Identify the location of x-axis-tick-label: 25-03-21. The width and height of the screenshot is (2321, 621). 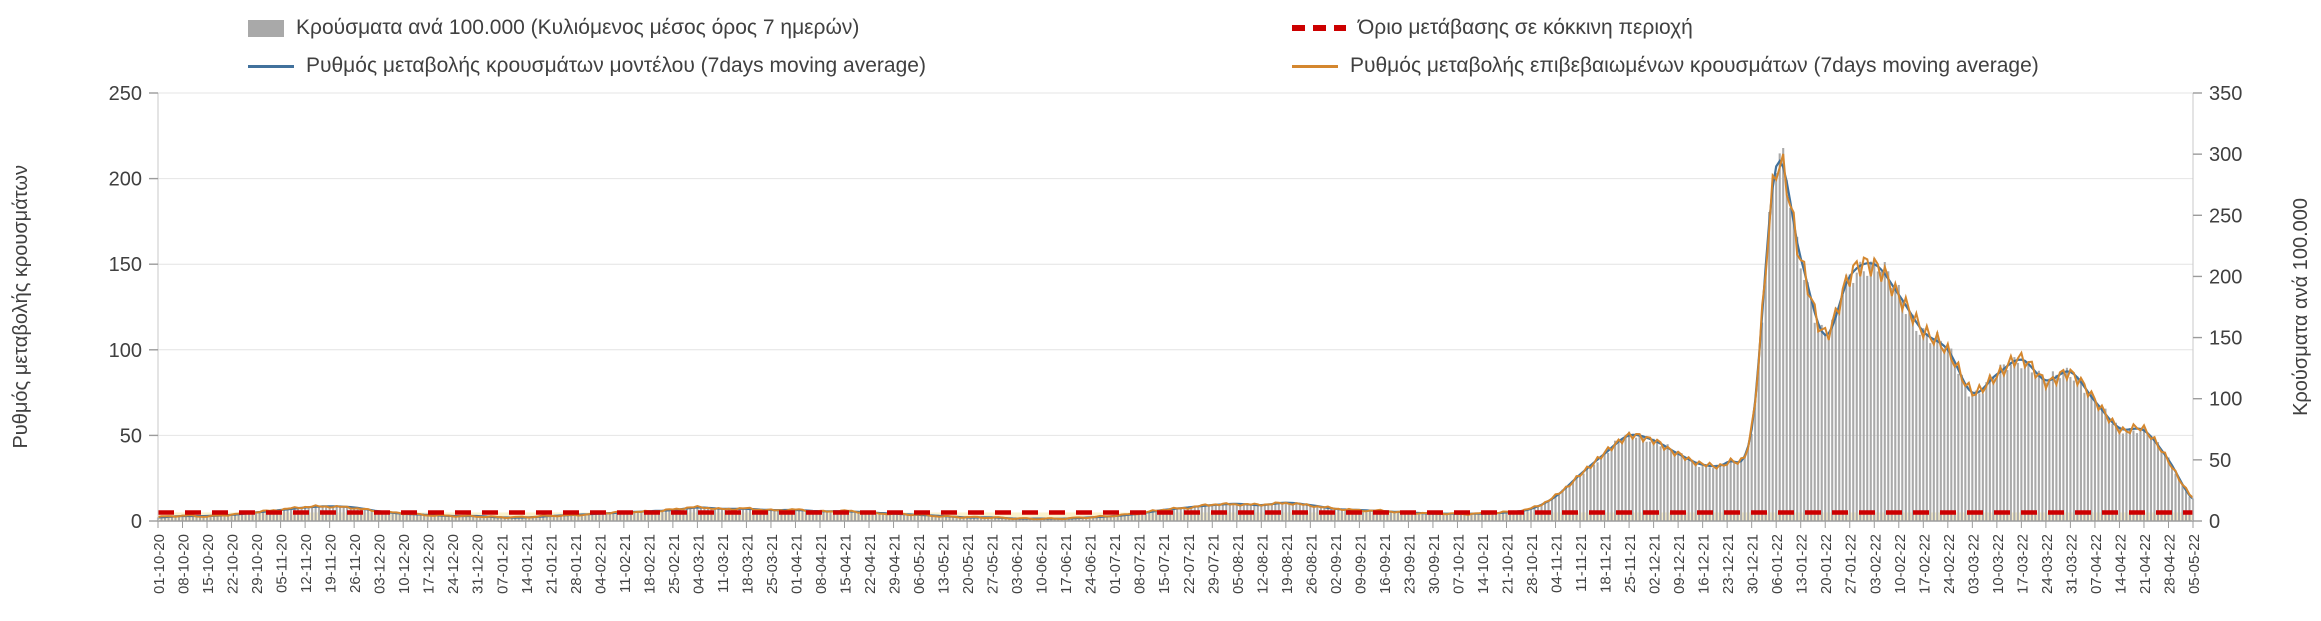
(772, 564).